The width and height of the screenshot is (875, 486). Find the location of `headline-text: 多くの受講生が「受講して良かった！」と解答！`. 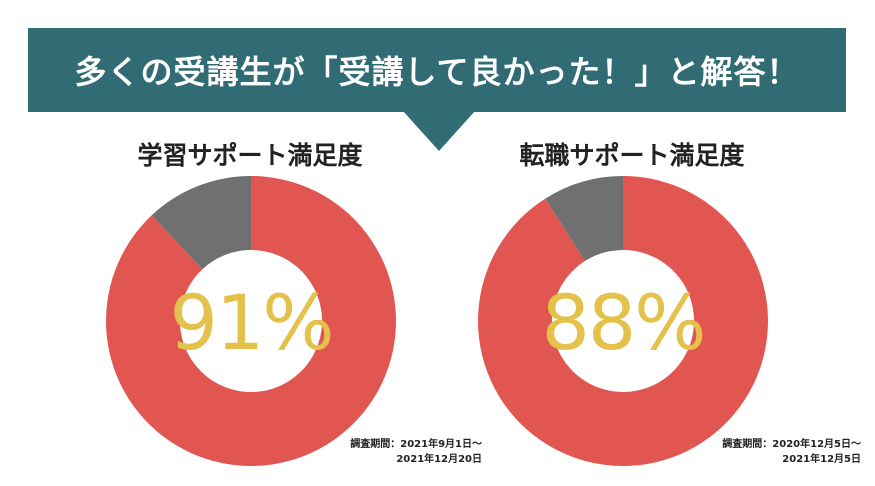

headline-text: 多くの受講生が「受講して良かった！」と解答！ is located at coordinates (437, 72).